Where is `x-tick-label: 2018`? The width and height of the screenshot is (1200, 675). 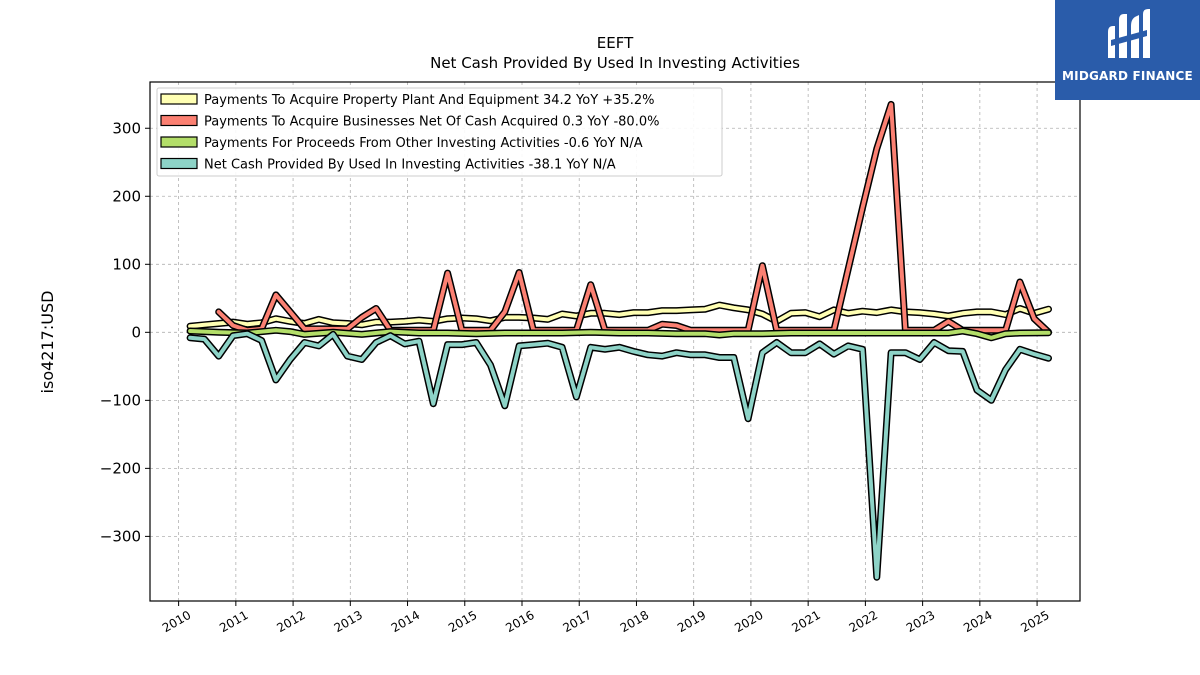 x-tick-label: 2018 is located at coordinates (634, 621).